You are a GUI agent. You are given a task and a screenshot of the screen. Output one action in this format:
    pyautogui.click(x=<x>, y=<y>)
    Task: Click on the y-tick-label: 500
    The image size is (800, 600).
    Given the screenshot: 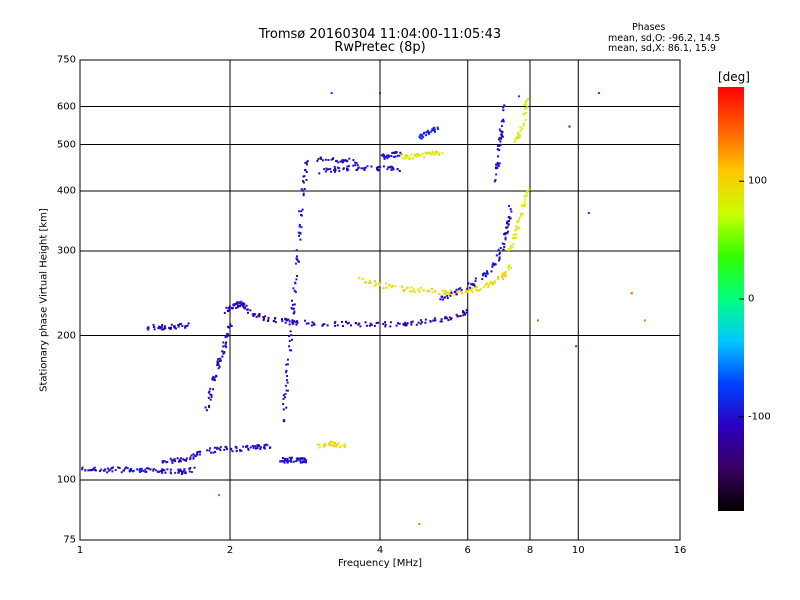 What is the action you would take?
    pyautogui.click(x=66, y=145)
    